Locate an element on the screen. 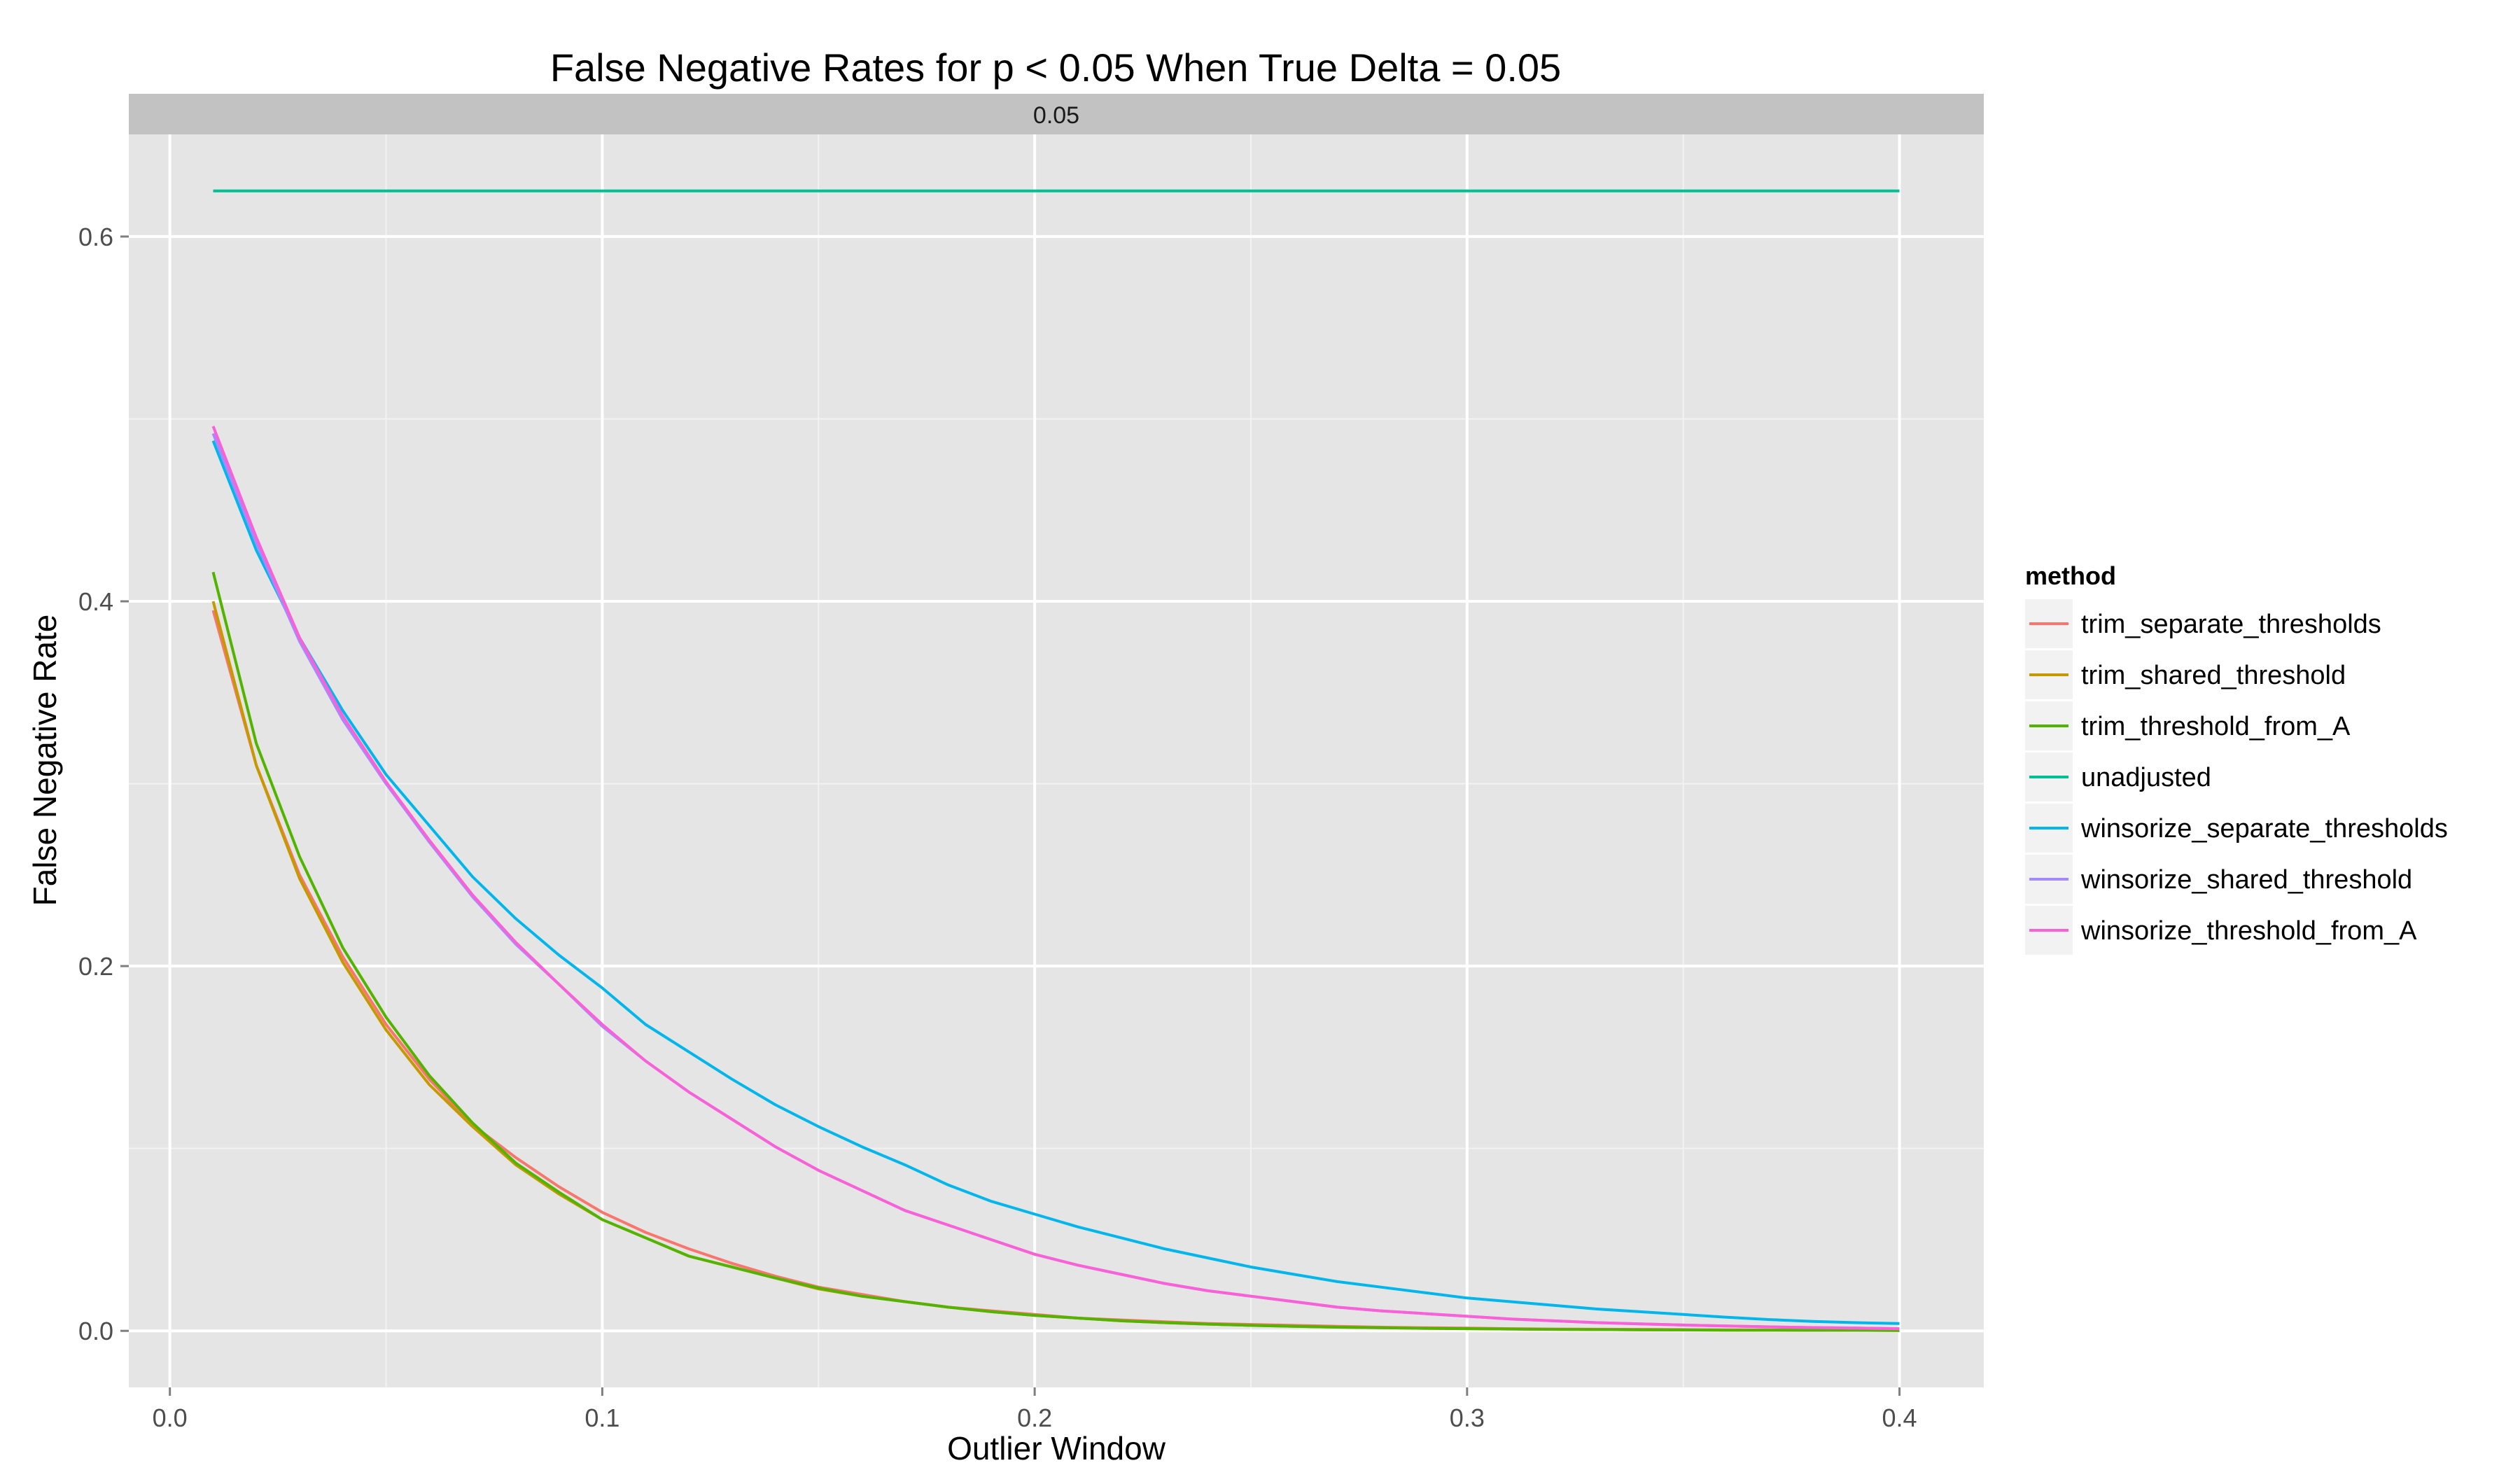 The width and height of the screenshot is (2520, 1470). x-axis-title: Outlier Window is located at coordinates (1056, 1448).